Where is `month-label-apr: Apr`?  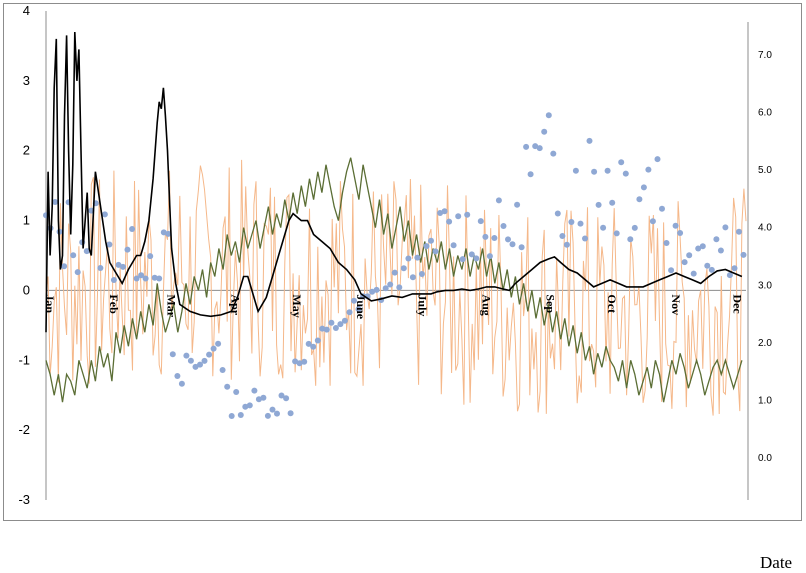
month-label-apr: Apr is located at coordinates (235, 304).